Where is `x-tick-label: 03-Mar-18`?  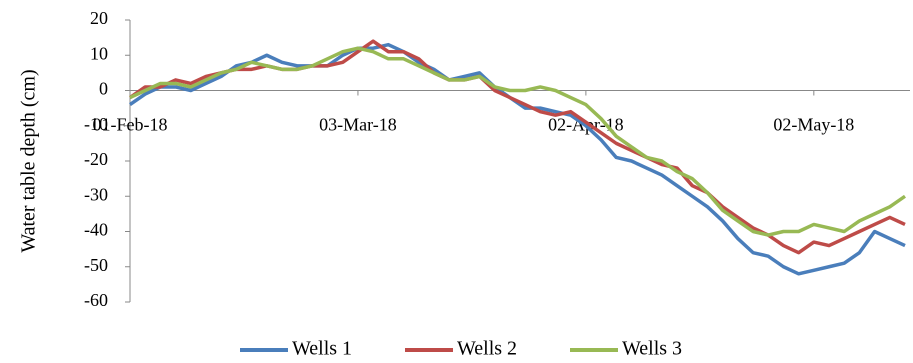 x-tick-label: 03-Mar-18 is located at coordinates (358, 125).